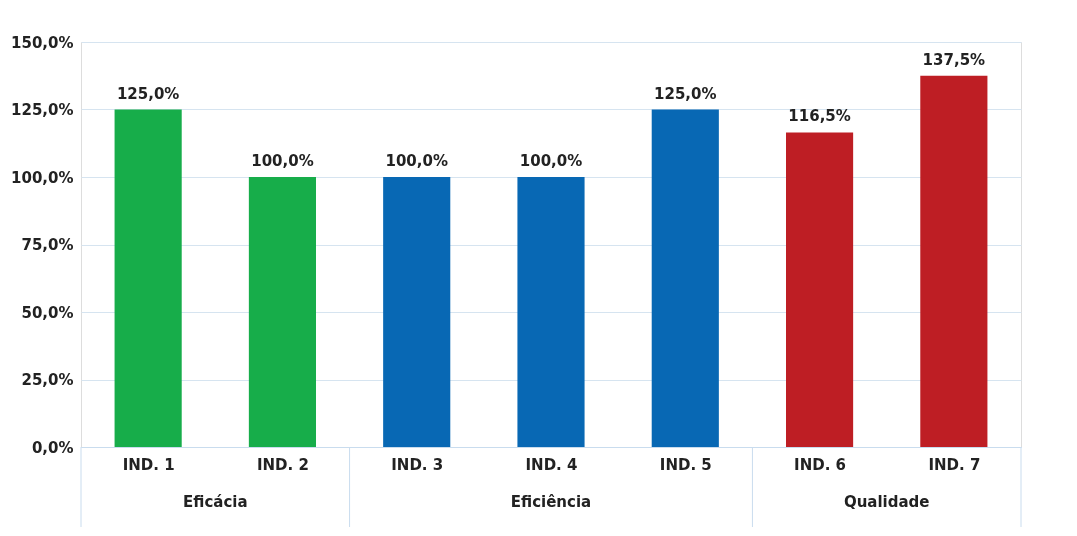  What do you see at coordinates (42, 177) in the screenshot?
I see `y-tick-label: 100,0%` at bounding box center [42, 177].